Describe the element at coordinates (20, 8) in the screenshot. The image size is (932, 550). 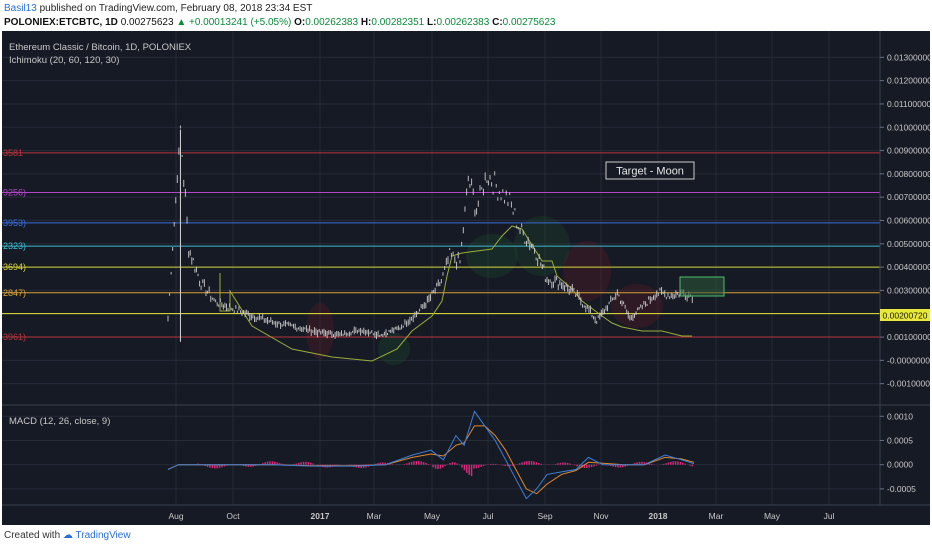
I see `publisher-username: Basil13` at that location.